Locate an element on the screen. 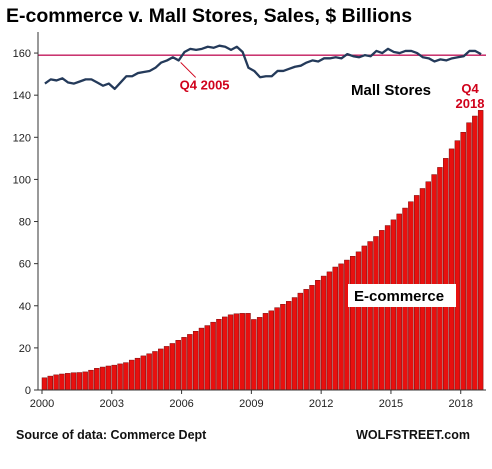 The height and width of the screenshot is (469, 492). bar-2006-q1 is located at coordinates (184, 364).